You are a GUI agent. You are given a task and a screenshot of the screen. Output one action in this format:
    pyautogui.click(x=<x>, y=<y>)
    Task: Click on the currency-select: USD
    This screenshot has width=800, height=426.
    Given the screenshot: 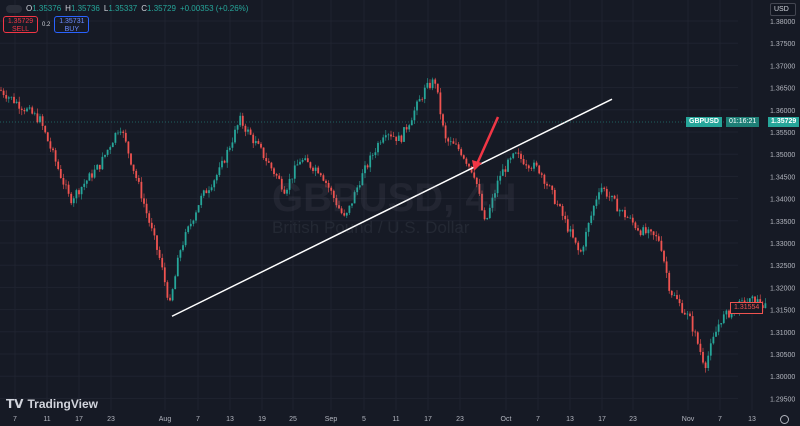 What is the action you would take?
    pyautogui.click(x=783, y=9)
    